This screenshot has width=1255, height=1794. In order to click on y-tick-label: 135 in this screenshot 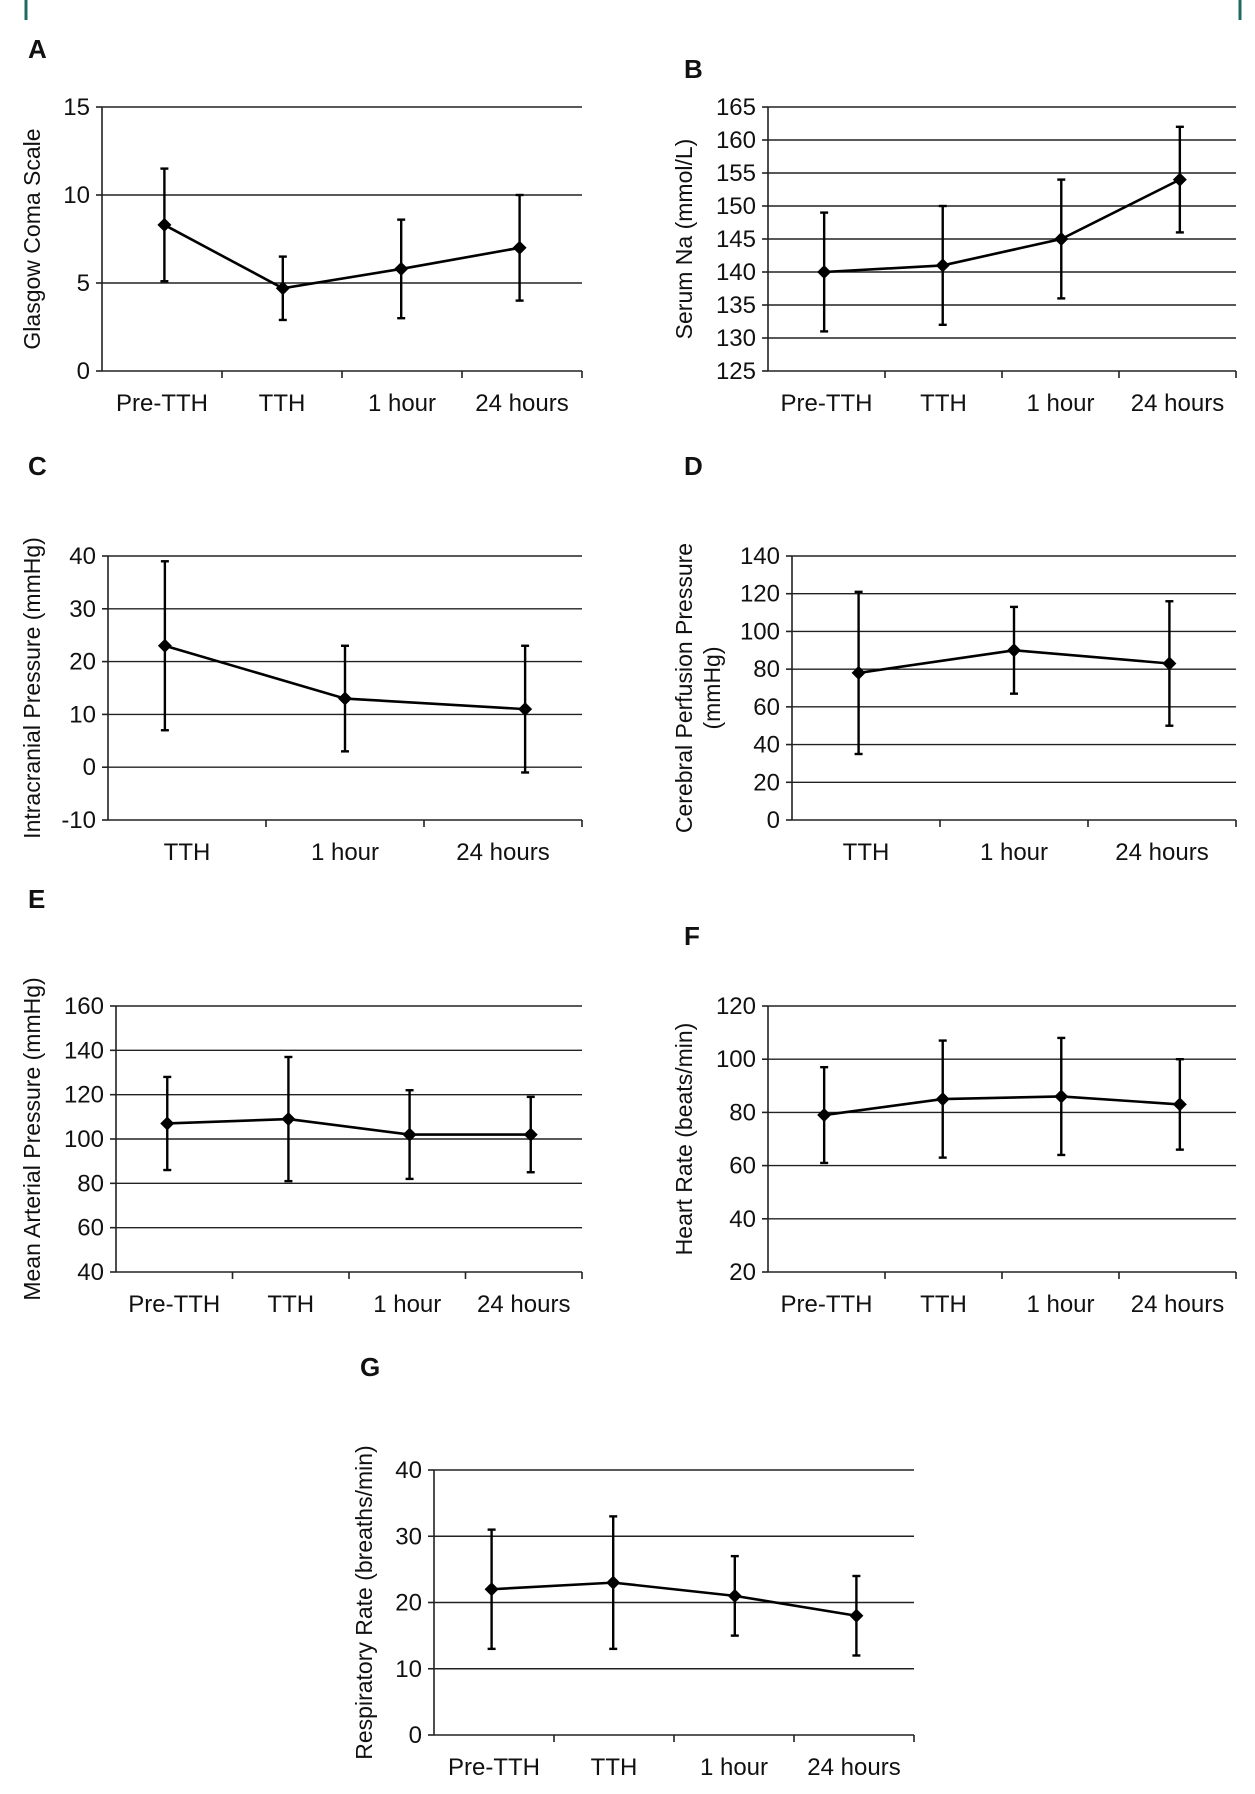, I will do `click(736, 305)`.